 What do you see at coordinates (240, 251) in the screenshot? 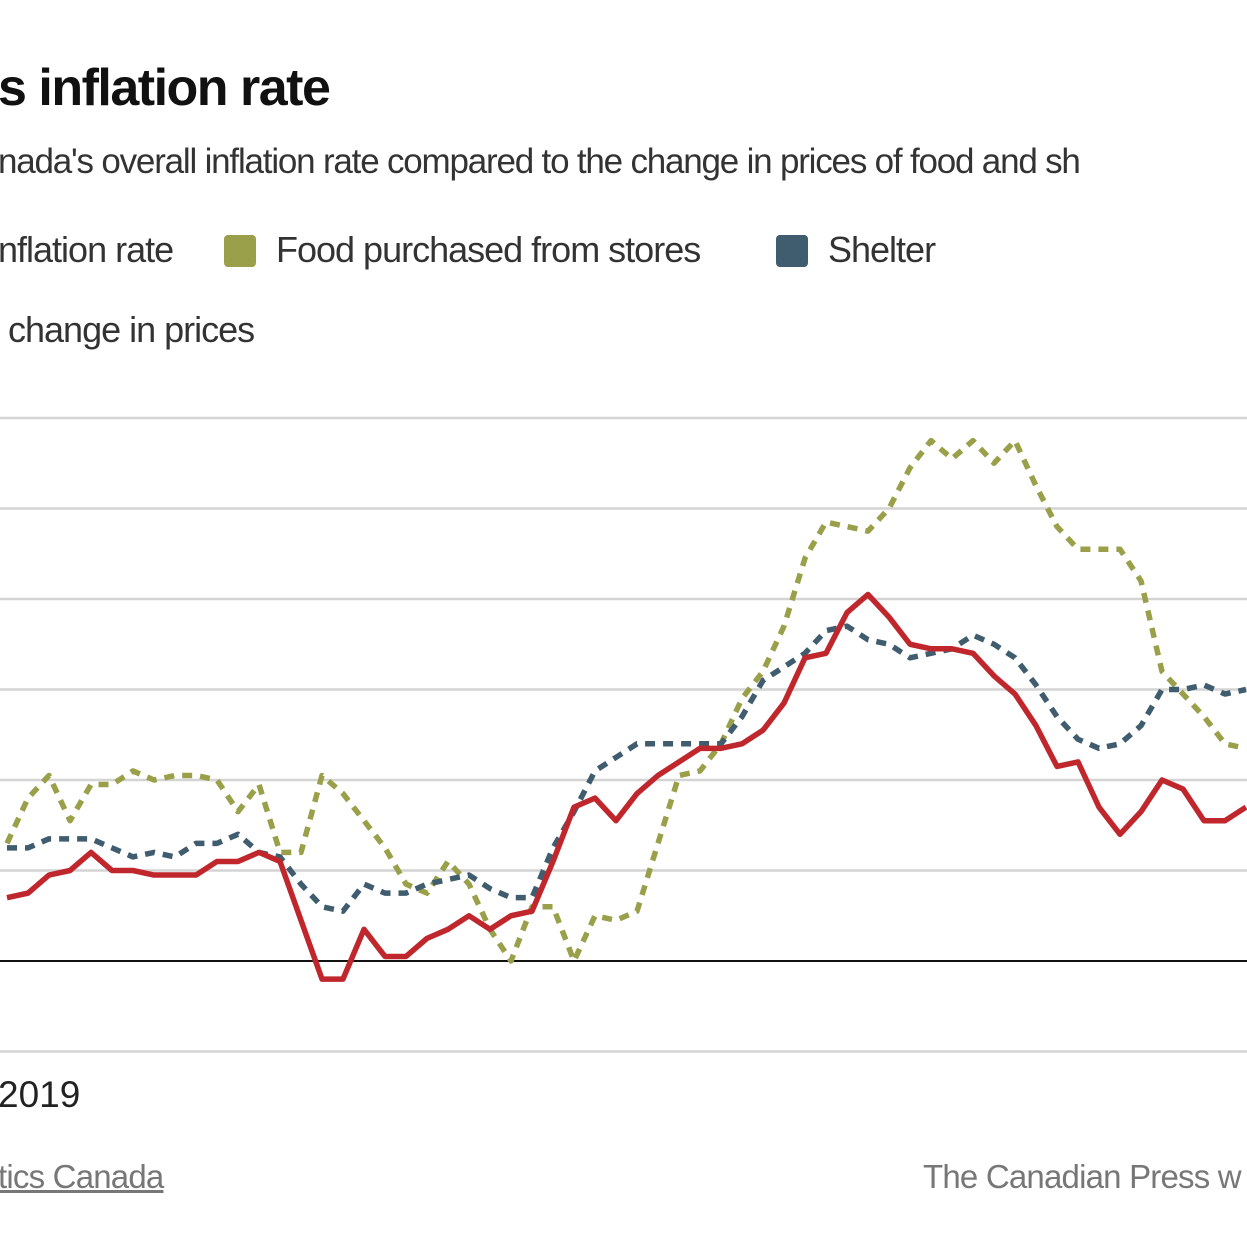
I see `legend-swatch-food` at bounding box center [240, 251].